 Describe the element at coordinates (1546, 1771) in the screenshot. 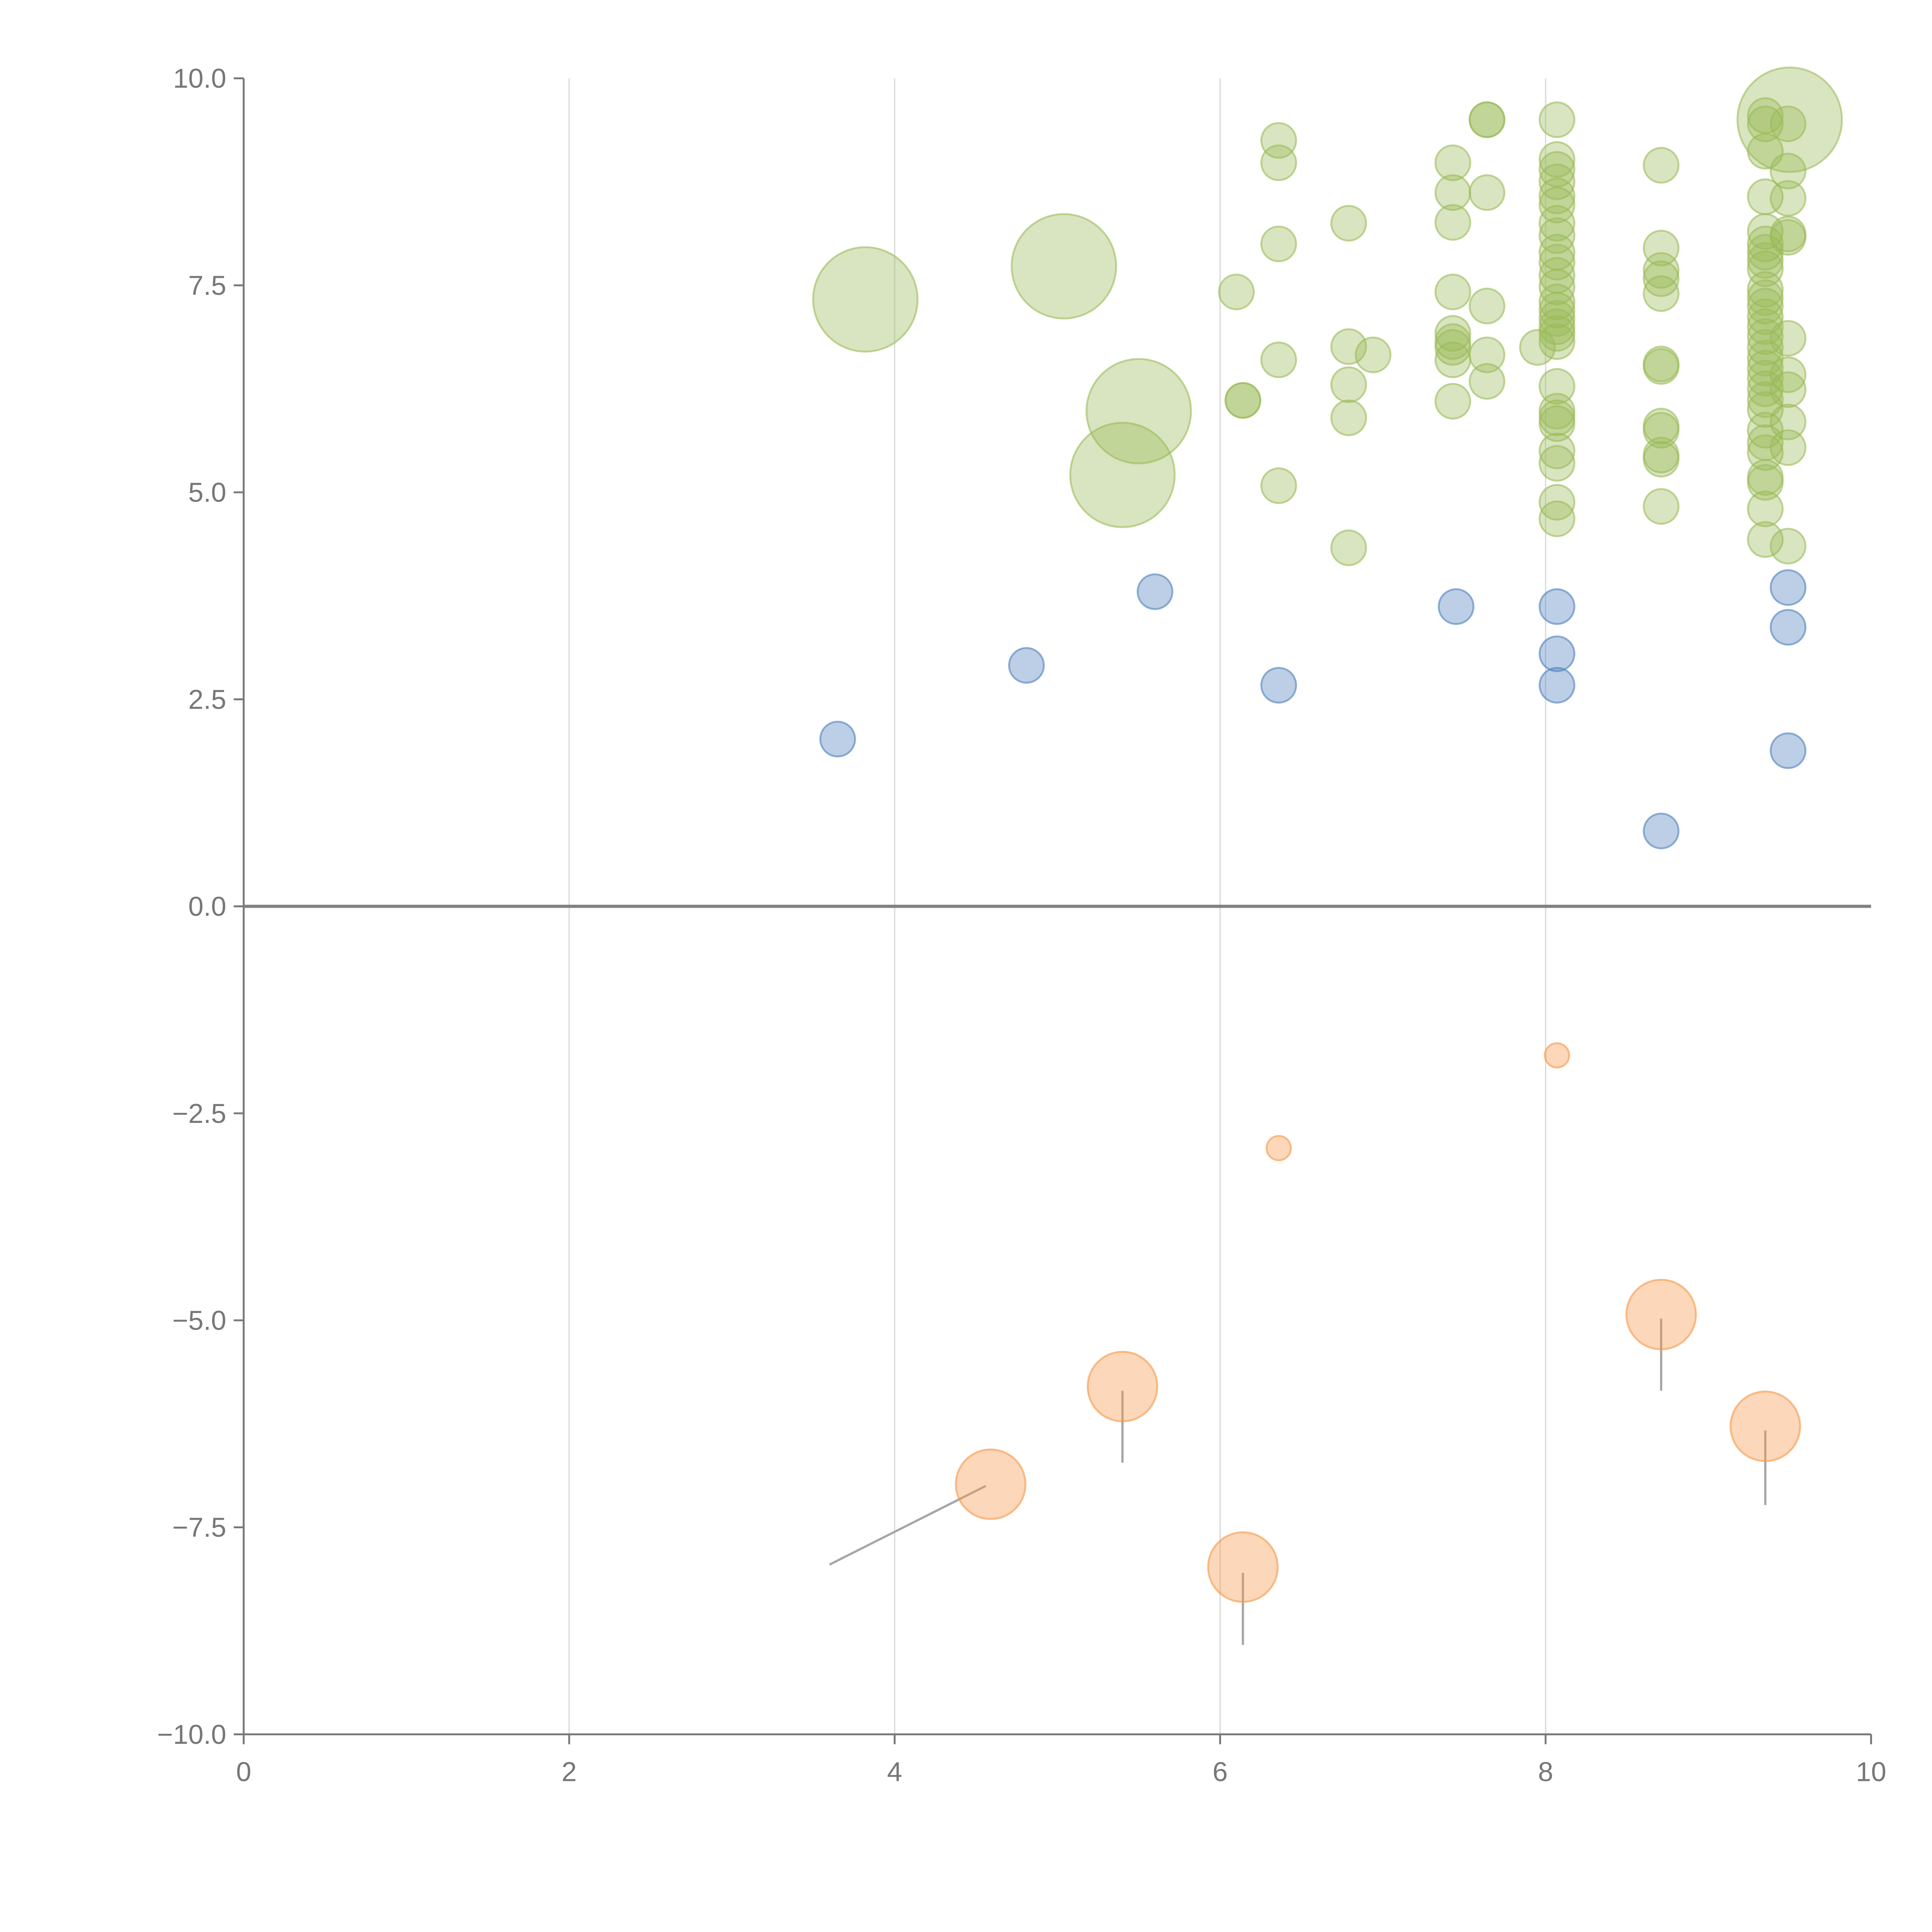

I see `x-tick-label: 8` at that location.